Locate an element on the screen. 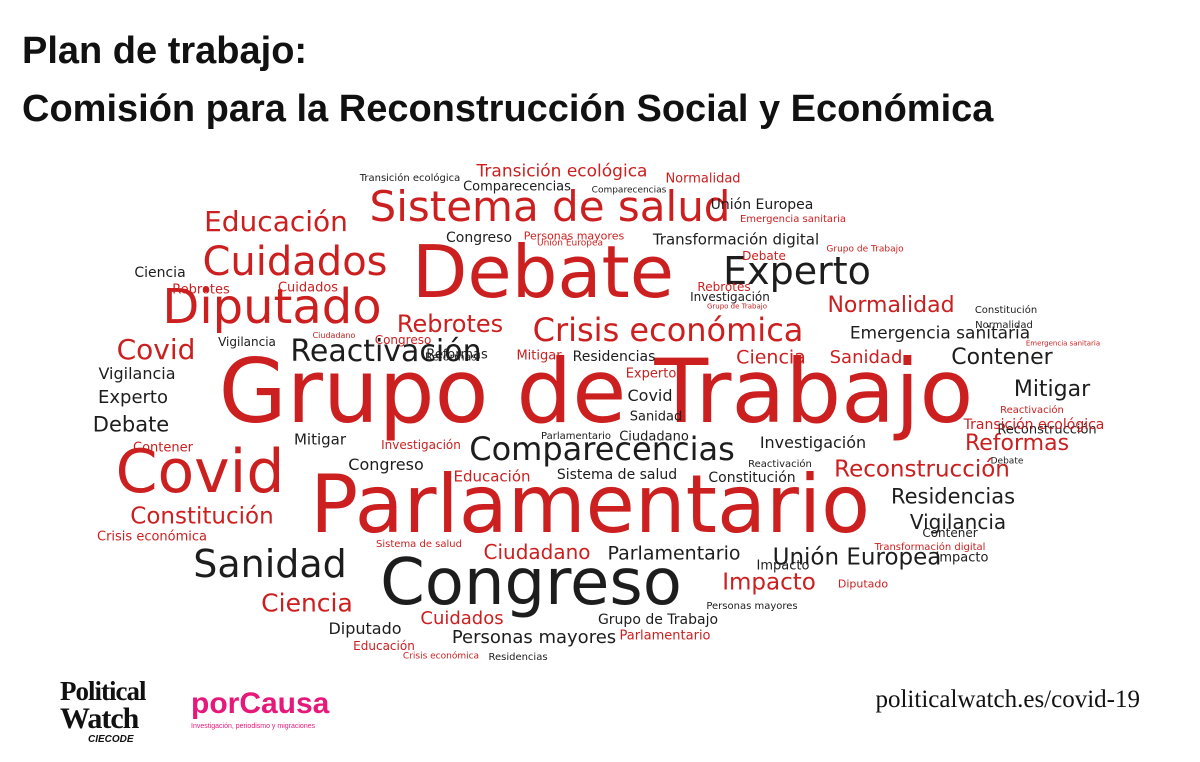 This screenshot has width=1200, height=762. title-line-1: Plan de trabajo: is located at coordinates (165, 51).